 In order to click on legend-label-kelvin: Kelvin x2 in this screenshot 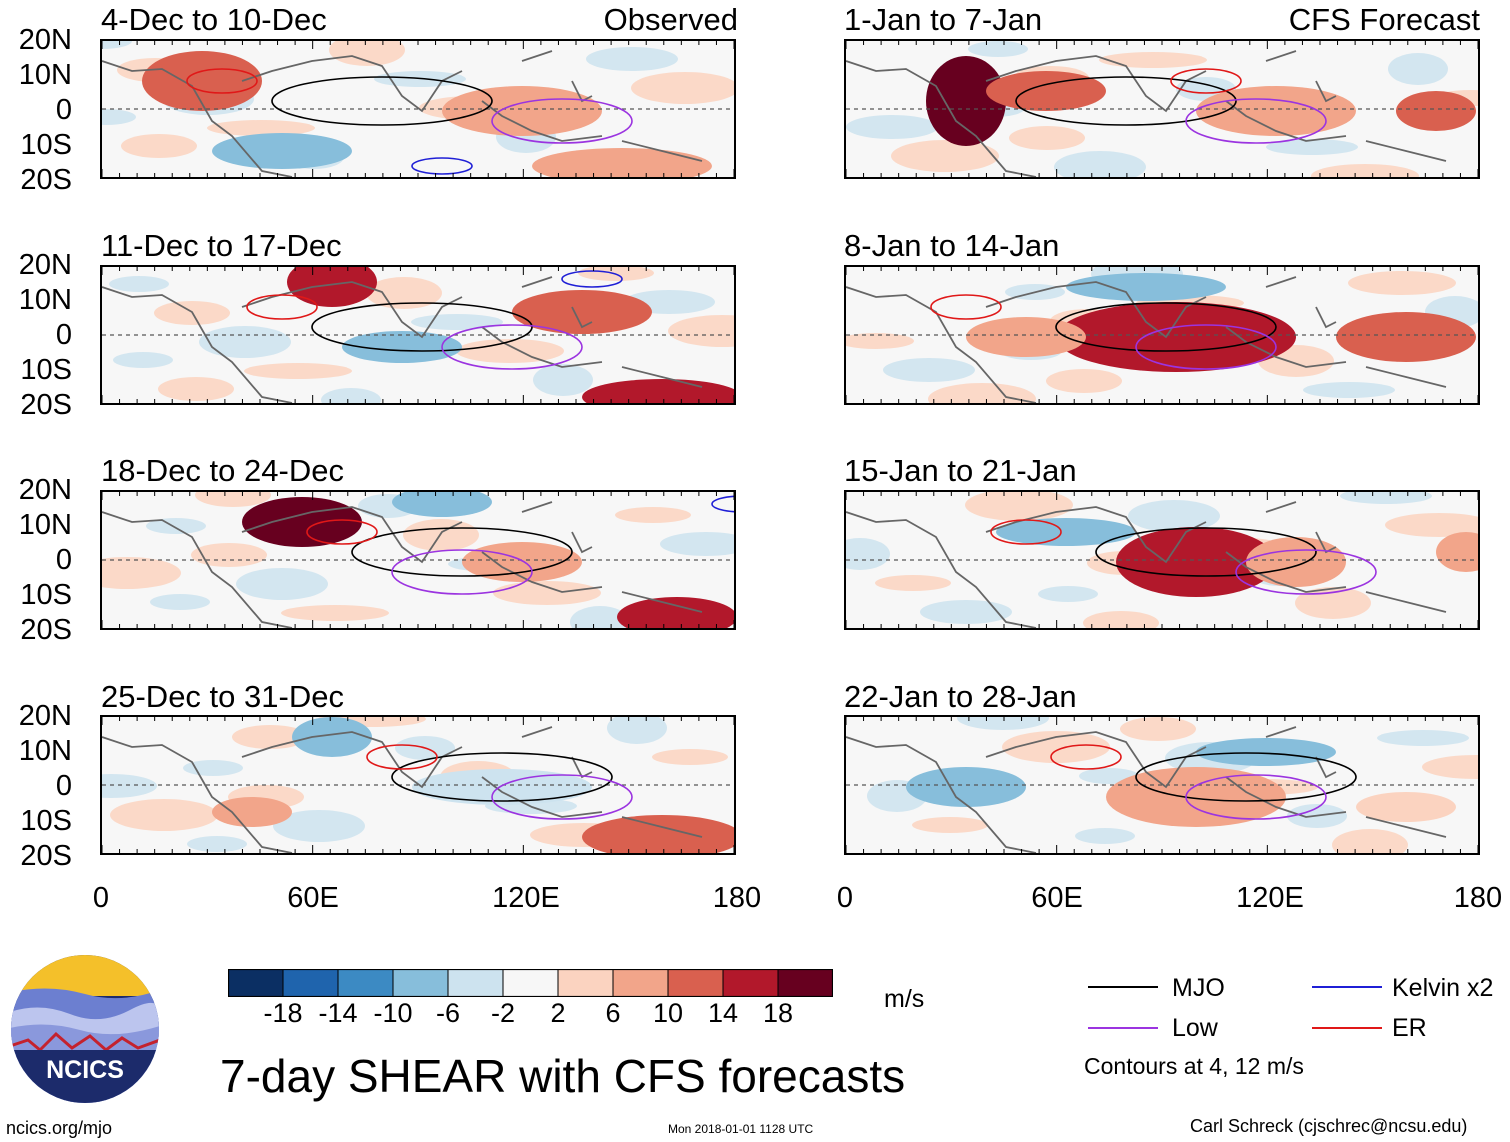, I will do `click(1443, 988)`.